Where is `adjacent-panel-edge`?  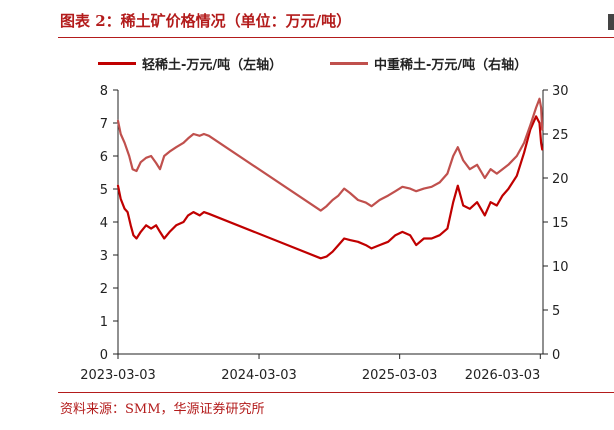 adjacent-panel-edge is located at coordinates (611, 22).